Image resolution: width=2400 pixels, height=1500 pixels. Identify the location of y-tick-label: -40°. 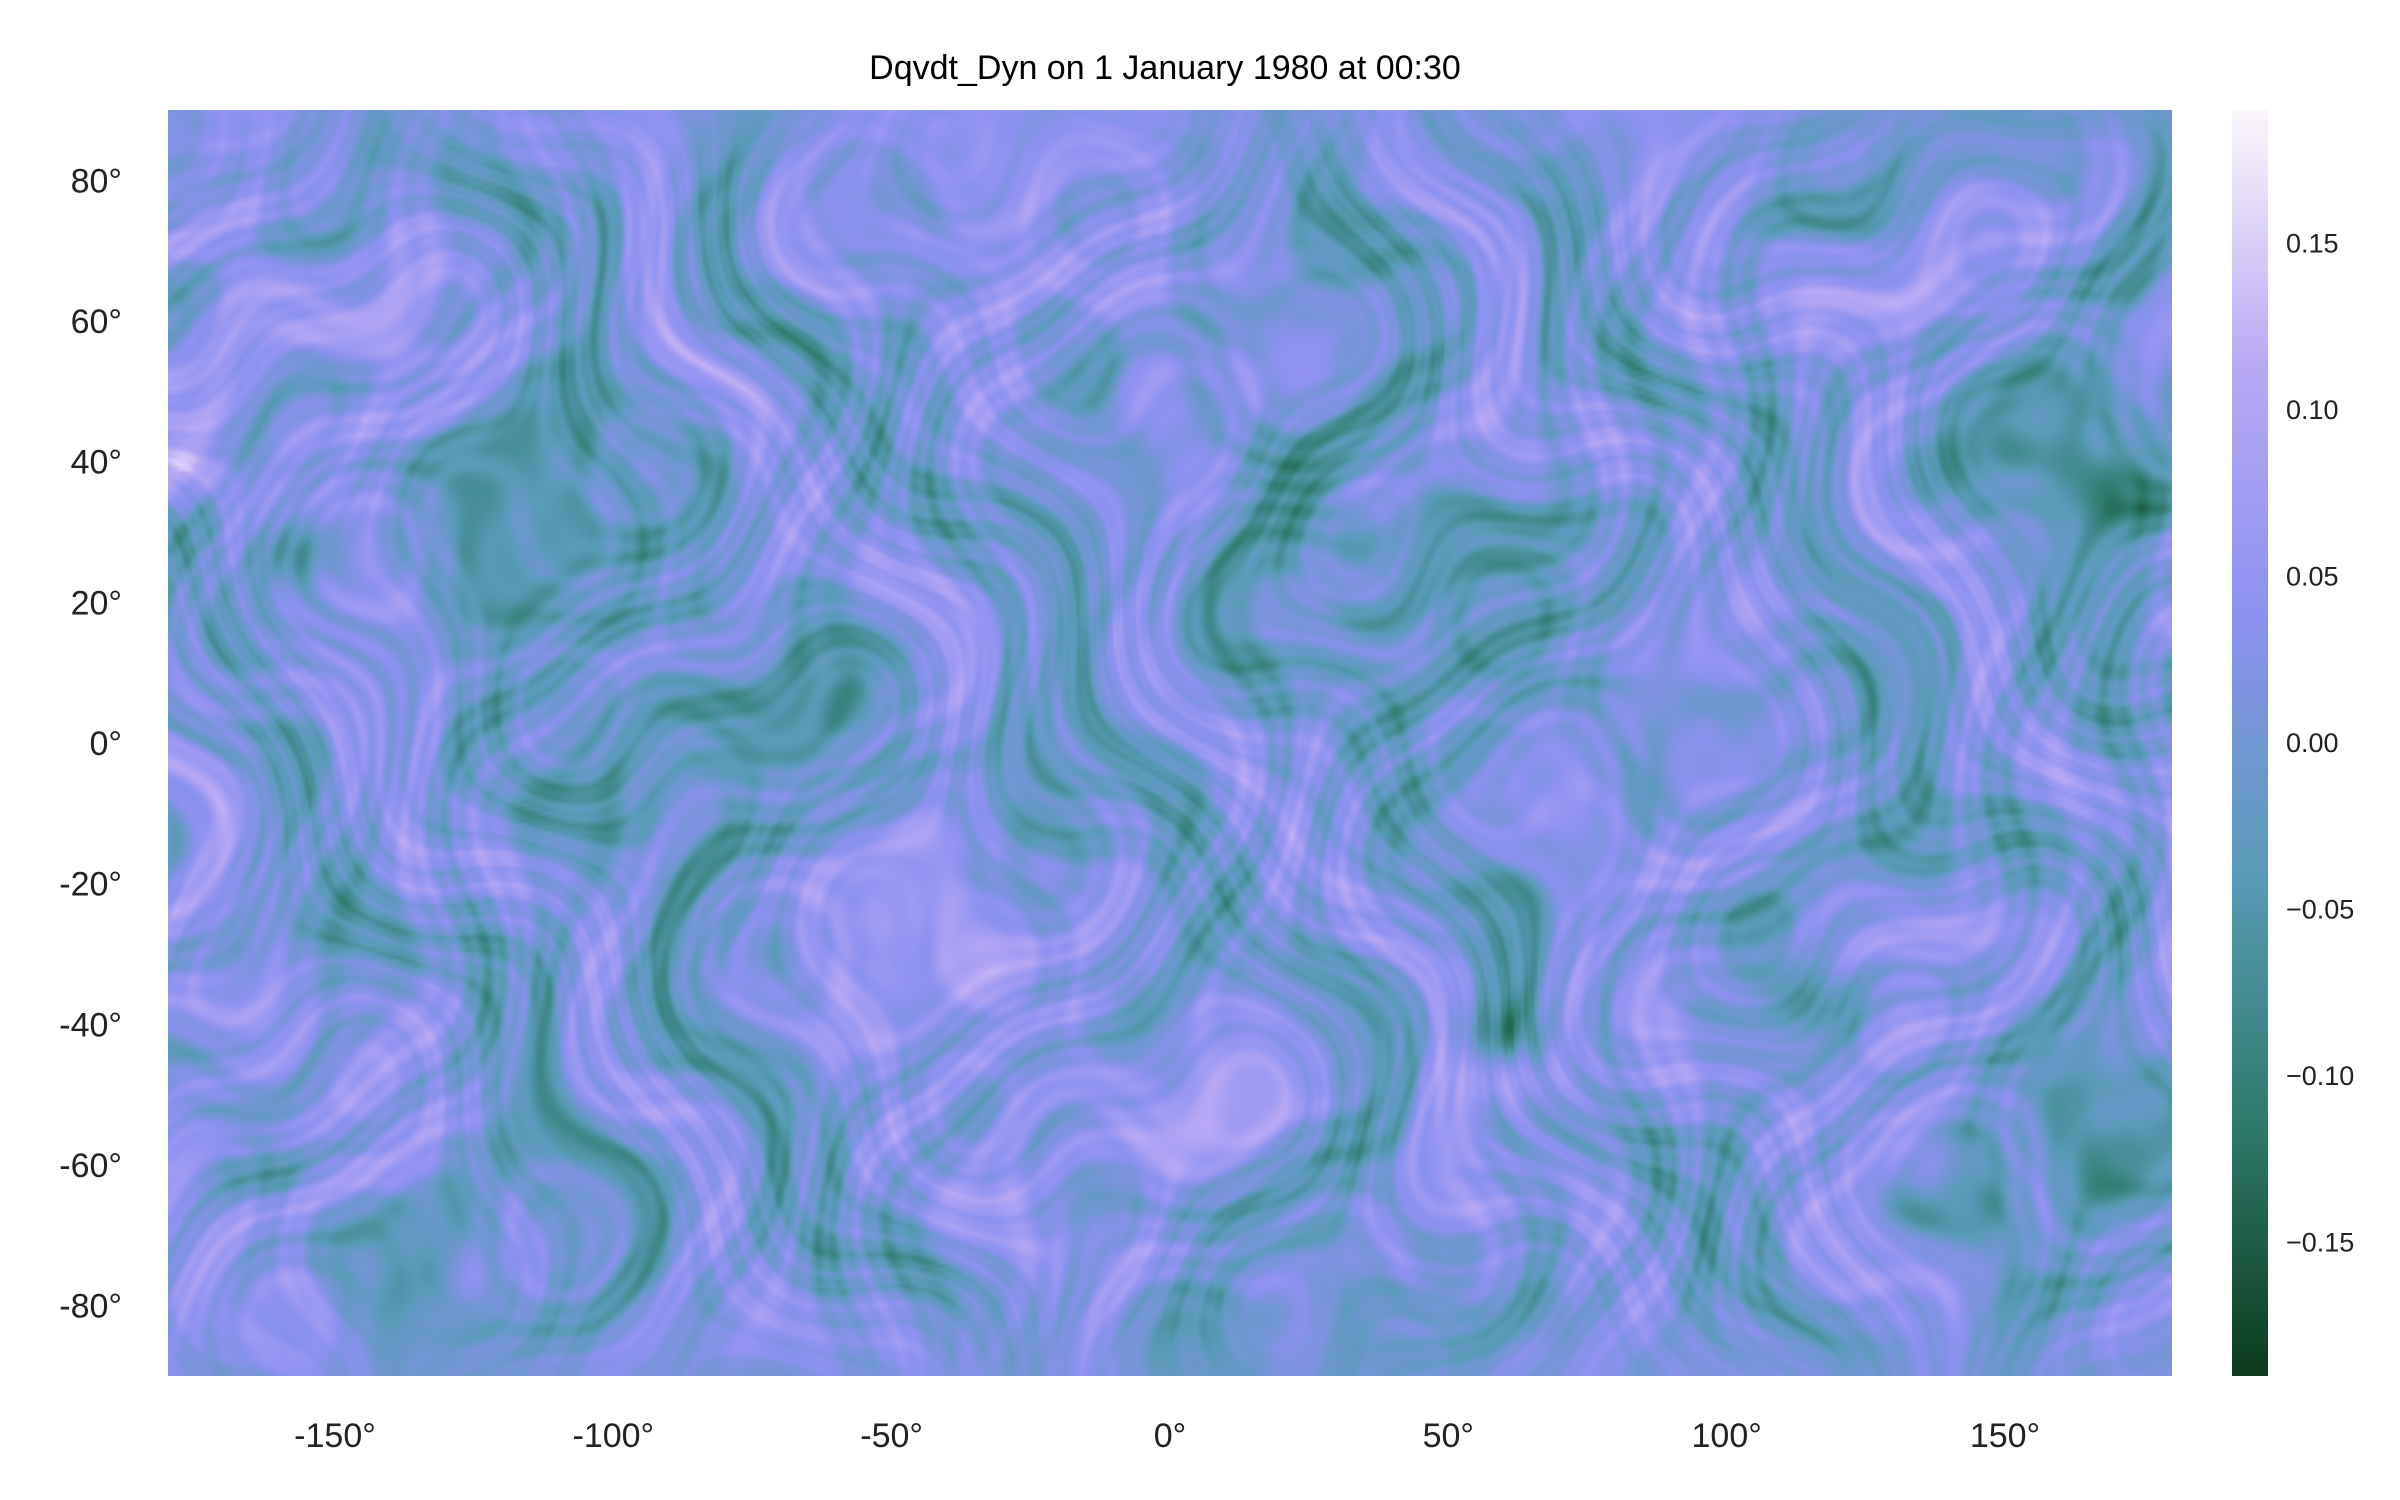
(90, 1025).